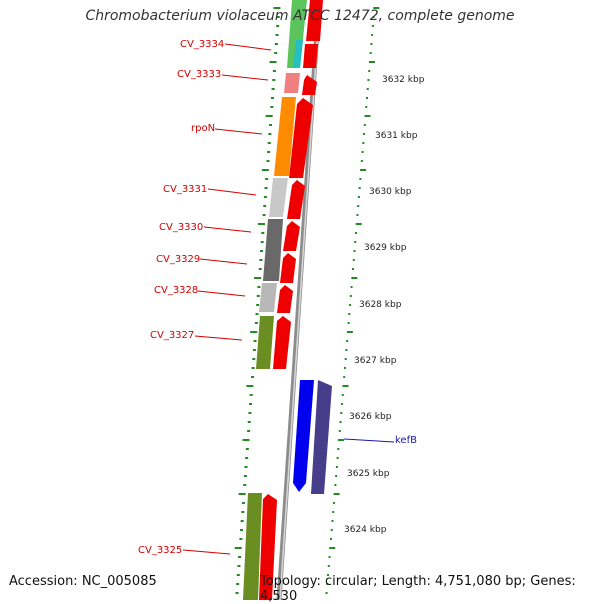  What do you see at coordinates (368, 474) in the screenshot?
I see `kbp-label: 3625 kbp` at bounding box center [368, 474].